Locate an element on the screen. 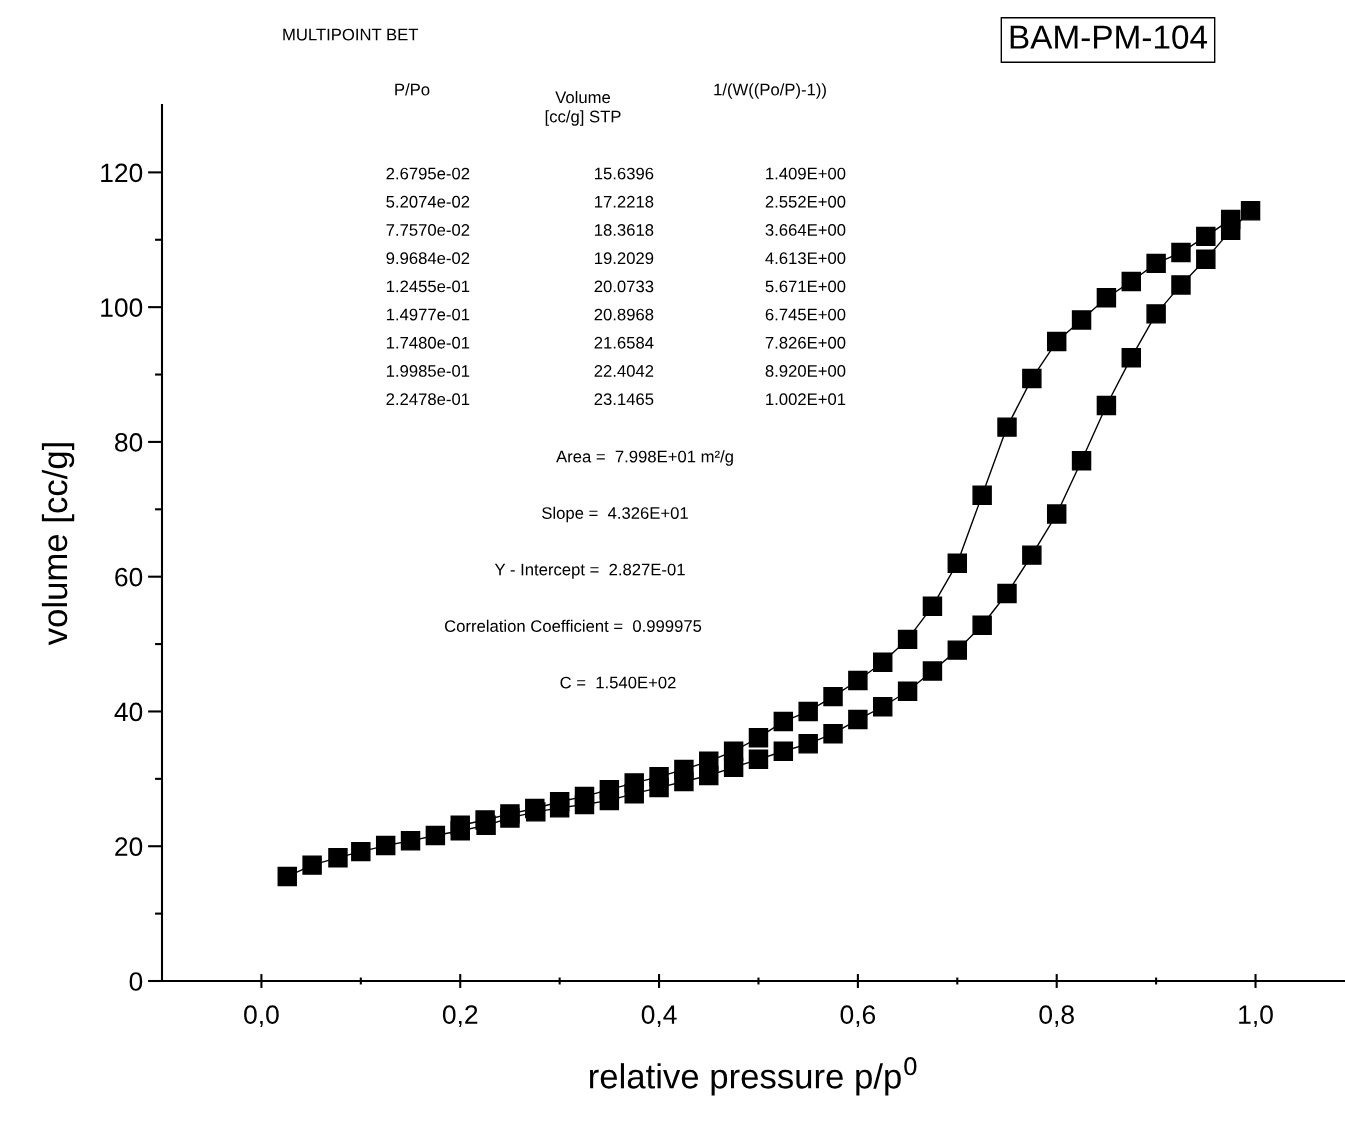  y-tick-label: 0 is located at coordinates (136, 981).